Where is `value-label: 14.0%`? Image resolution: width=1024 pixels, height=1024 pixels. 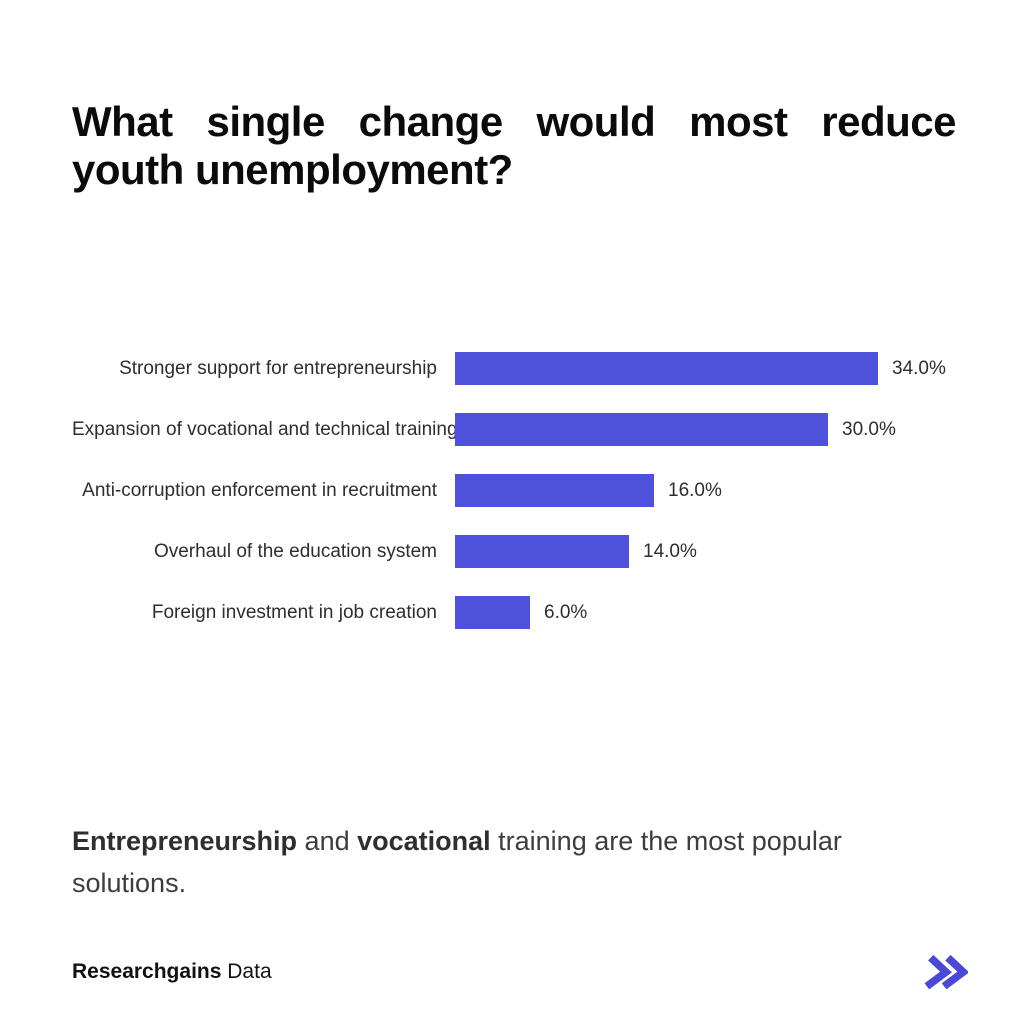
value-label: 14.0% is located at coordinates (670, 551).